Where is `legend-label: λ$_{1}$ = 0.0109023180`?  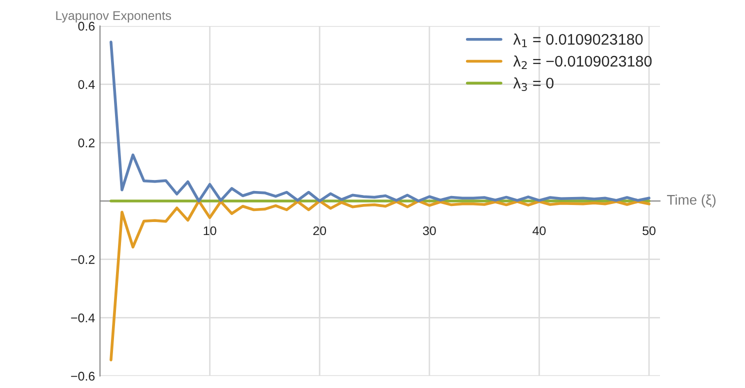
legend-label: λ$_{1}$ = 0.0109023180 is located at coordinates (578, 41).